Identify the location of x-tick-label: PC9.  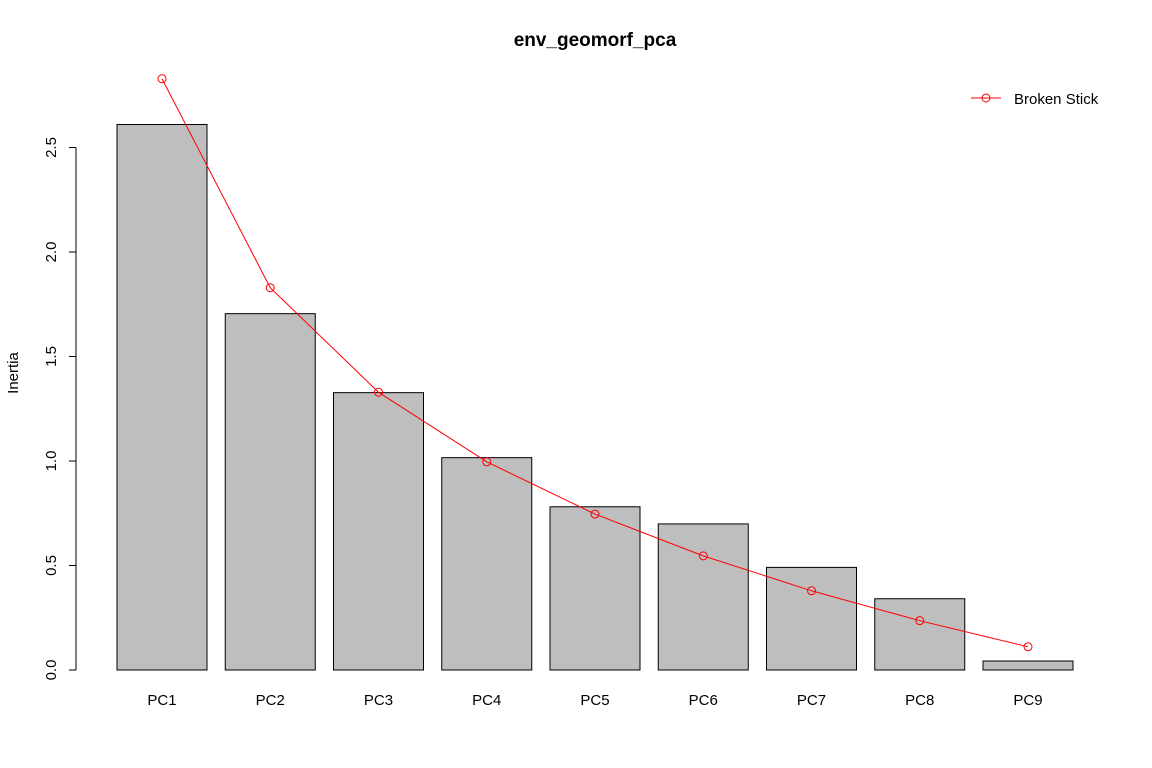
(1027, 700).